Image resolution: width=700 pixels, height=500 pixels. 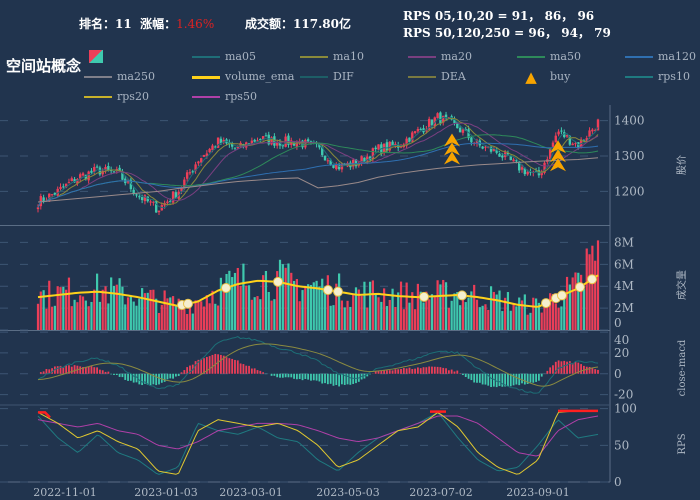 What do you see at coordinates (332, 57) in the screenshot?
I see `legend-item-ma10: ma10` at bounding box center [332, 57].